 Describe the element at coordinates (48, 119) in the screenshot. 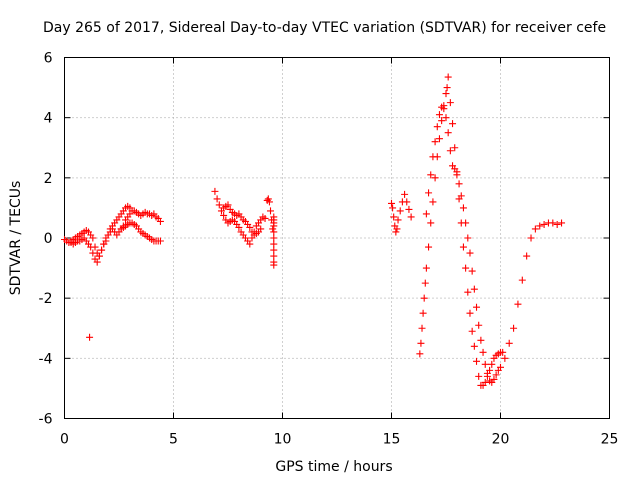

I see `y-tick-label: 4` at that location.